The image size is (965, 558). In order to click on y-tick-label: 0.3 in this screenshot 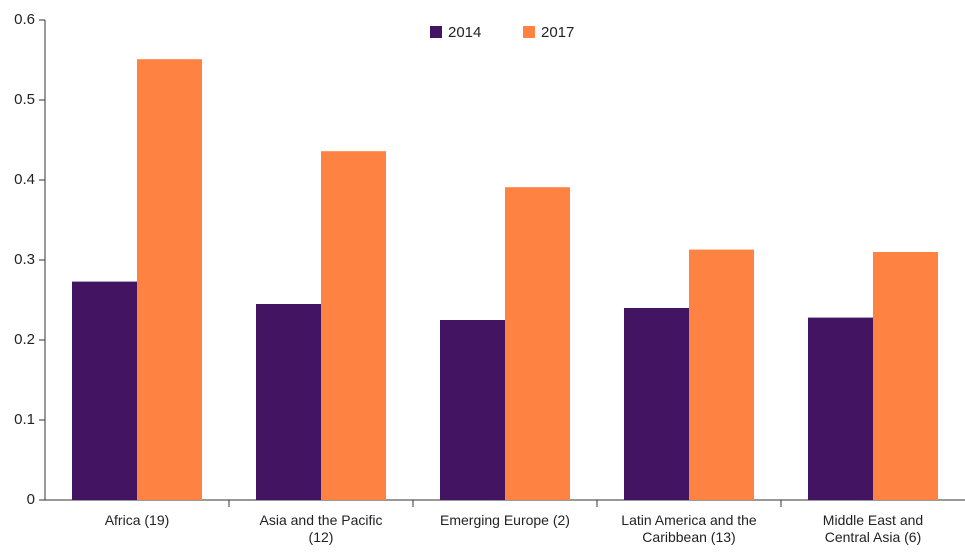, I will do `click(24, 259)`.